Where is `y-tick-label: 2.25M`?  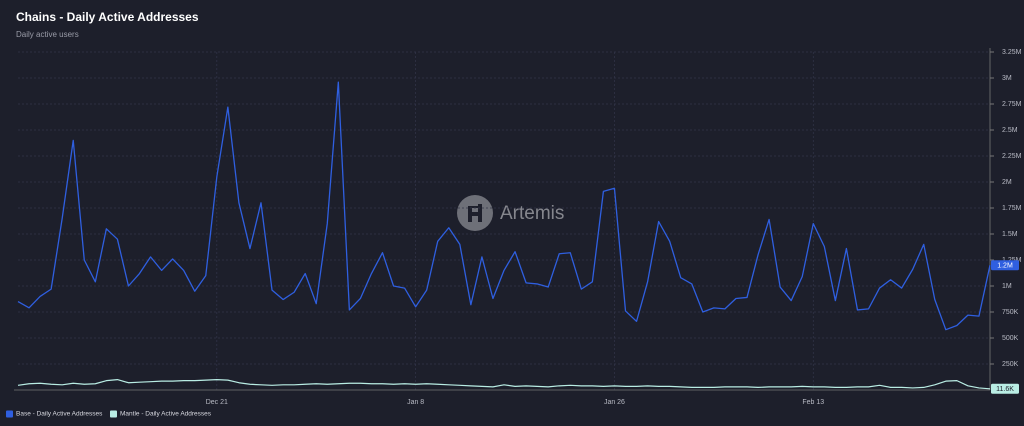 y-tick-label: 2.25M is located at coordinates (1012, 156).